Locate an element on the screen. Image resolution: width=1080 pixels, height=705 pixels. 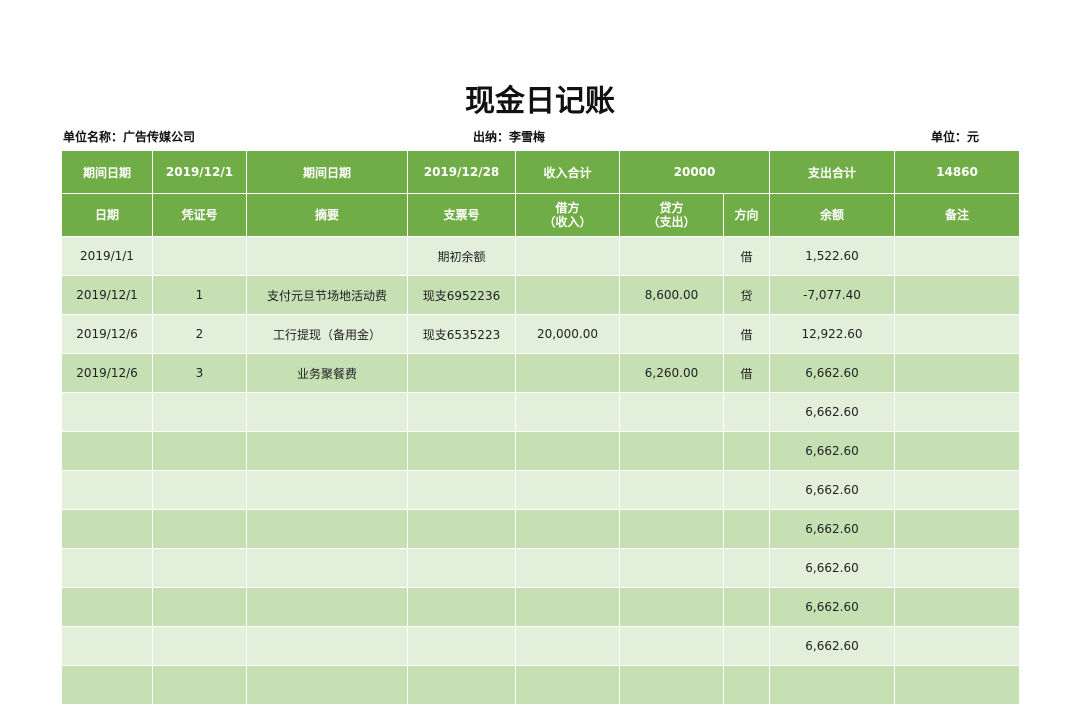
cell-direction: 贷 is located at coordinates (746, 295).